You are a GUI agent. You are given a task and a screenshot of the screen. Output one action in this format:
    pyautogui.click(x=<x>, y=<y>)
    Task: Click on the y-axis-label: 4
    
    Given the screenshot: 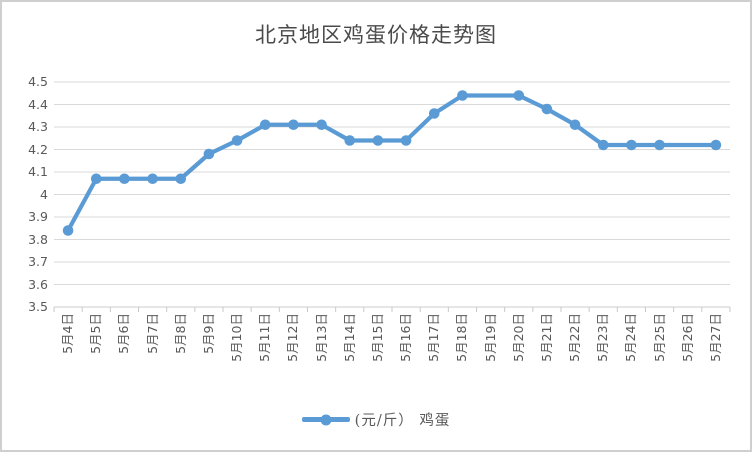 What is the action you would take?
    pyautogui.click(x=44, y=194)
    